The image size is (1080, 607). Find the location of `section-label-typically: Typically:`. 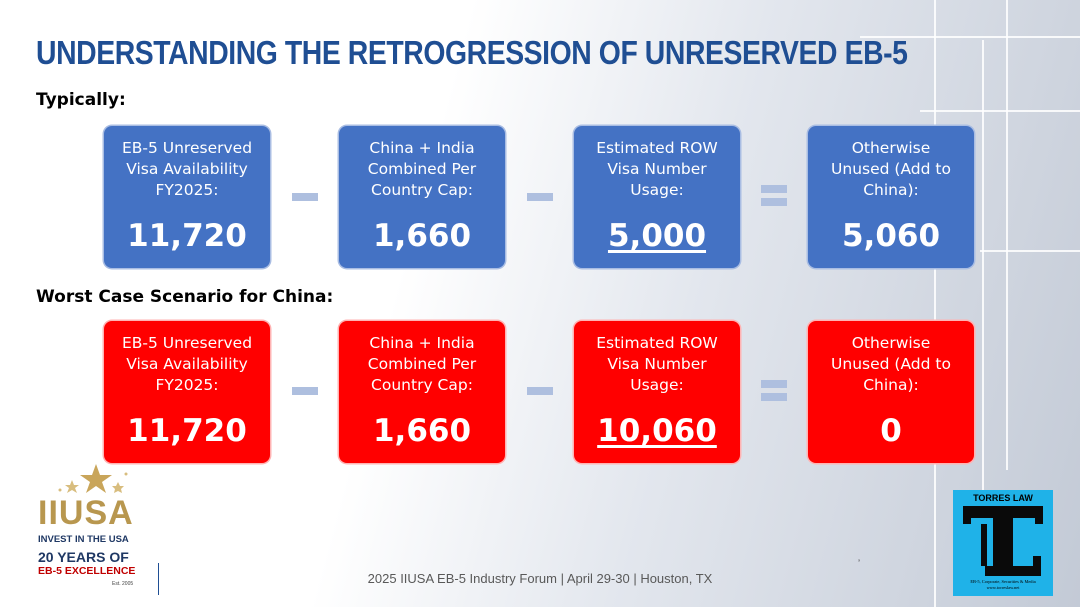

section-label-typically: Typically: is located at coordinates (81, 100).